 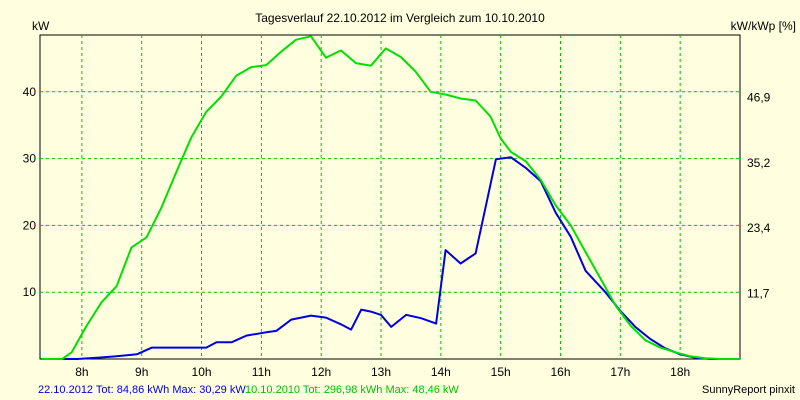 I want to click on x-tick-label: 18h, so click(x=680, y=372).